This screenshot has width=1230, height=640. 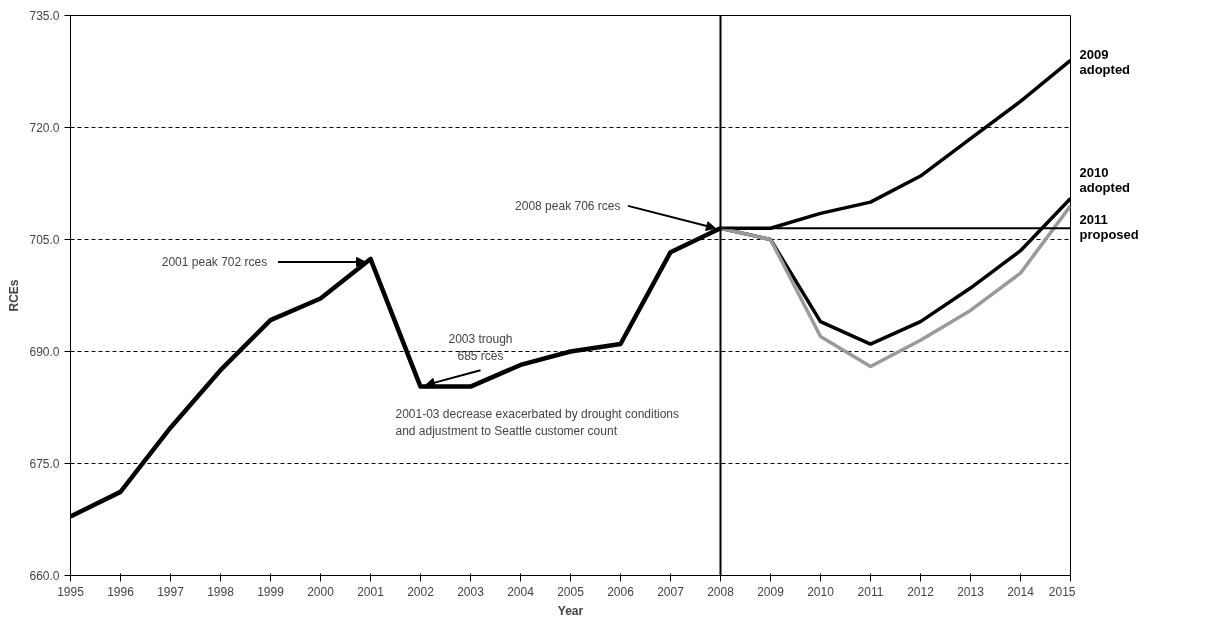 I want to click on x-tick-label: 2003, so click(x=471, y=591).